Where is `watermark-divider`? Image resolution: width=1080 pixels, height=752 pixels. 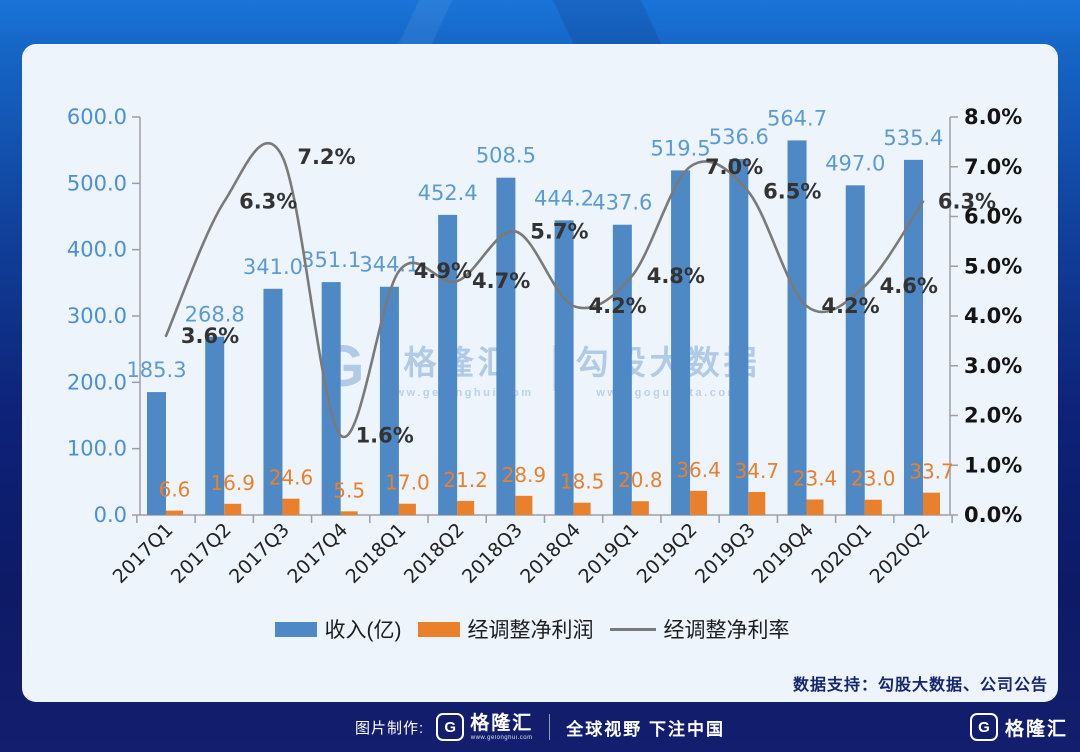
watermark-divider is located at coordinates (554, 367).